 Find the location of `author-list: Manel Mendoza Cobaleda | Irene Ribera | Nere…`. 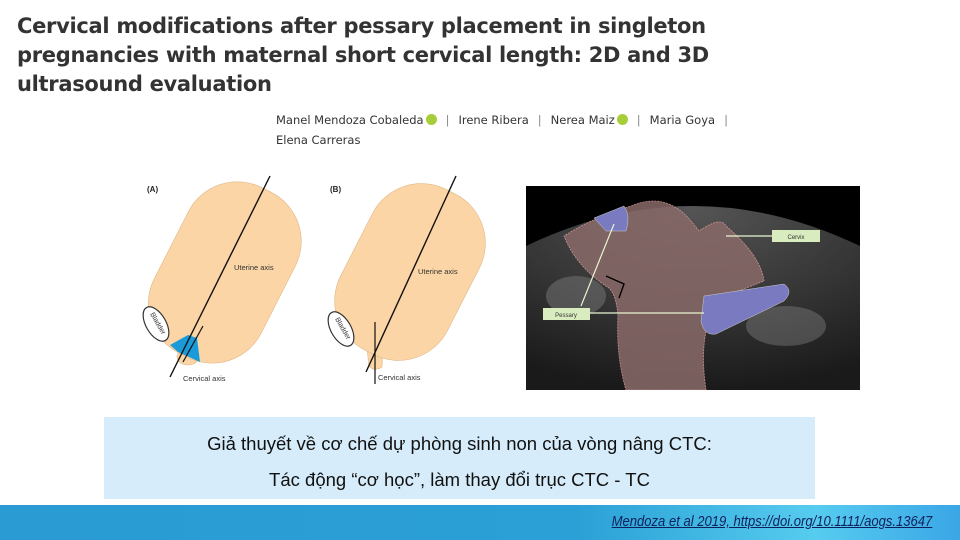

author-list: Manel Mendoza Cobaleda | Irene Ribera | Nere… is located at coordinates (502, 130).